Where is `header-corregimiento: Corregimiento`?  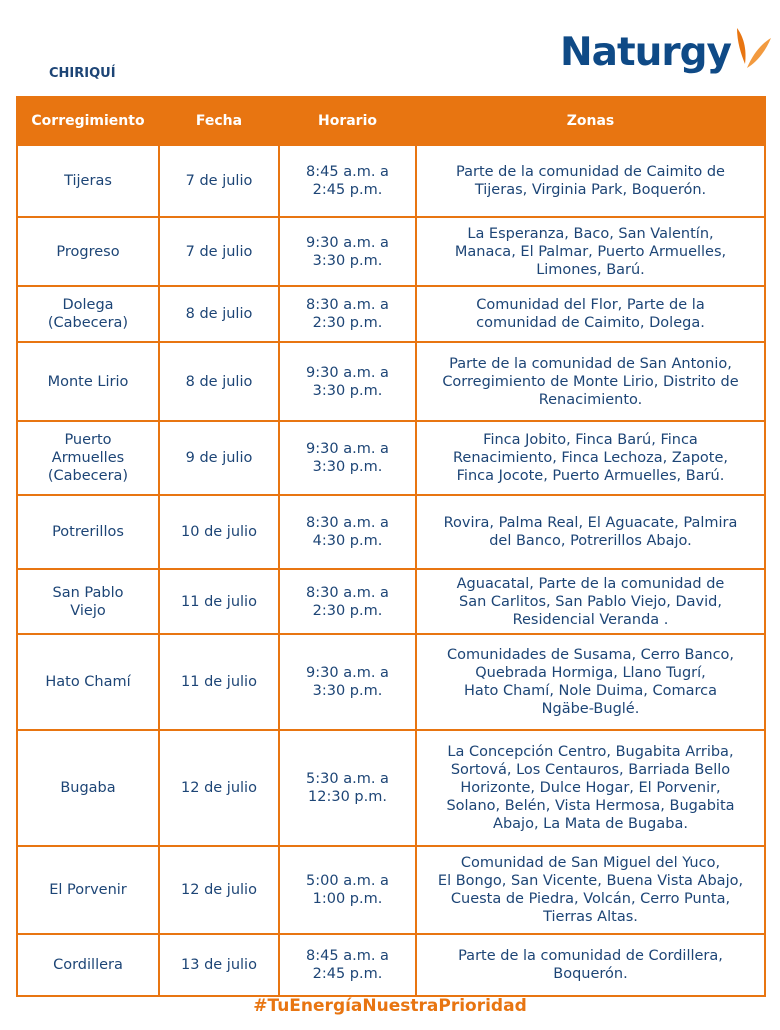
header-corregimiento: Corregimiento is located at coordinates (88, 121).